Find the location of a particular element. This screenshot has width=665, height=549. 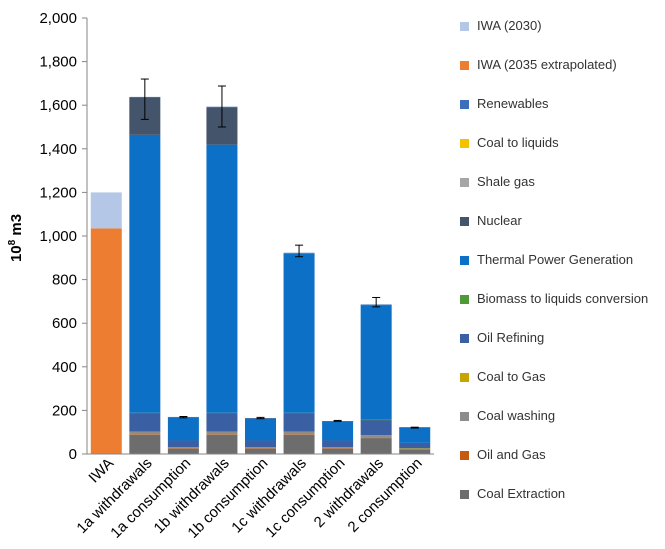

y-tick-label: 600 is located at coordinates (64, 323).